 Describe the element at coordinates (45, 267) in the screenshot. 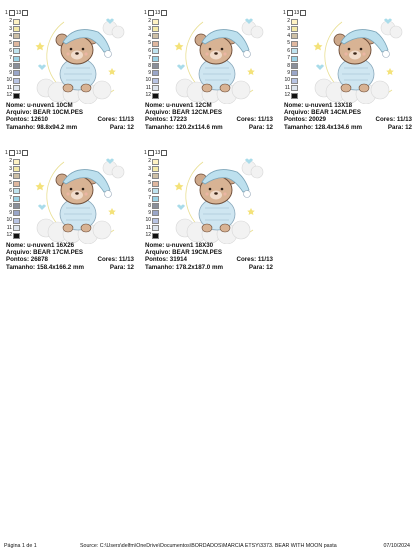

I see `design-size: Tamanho: 158.4x166.2 mm` at that location.